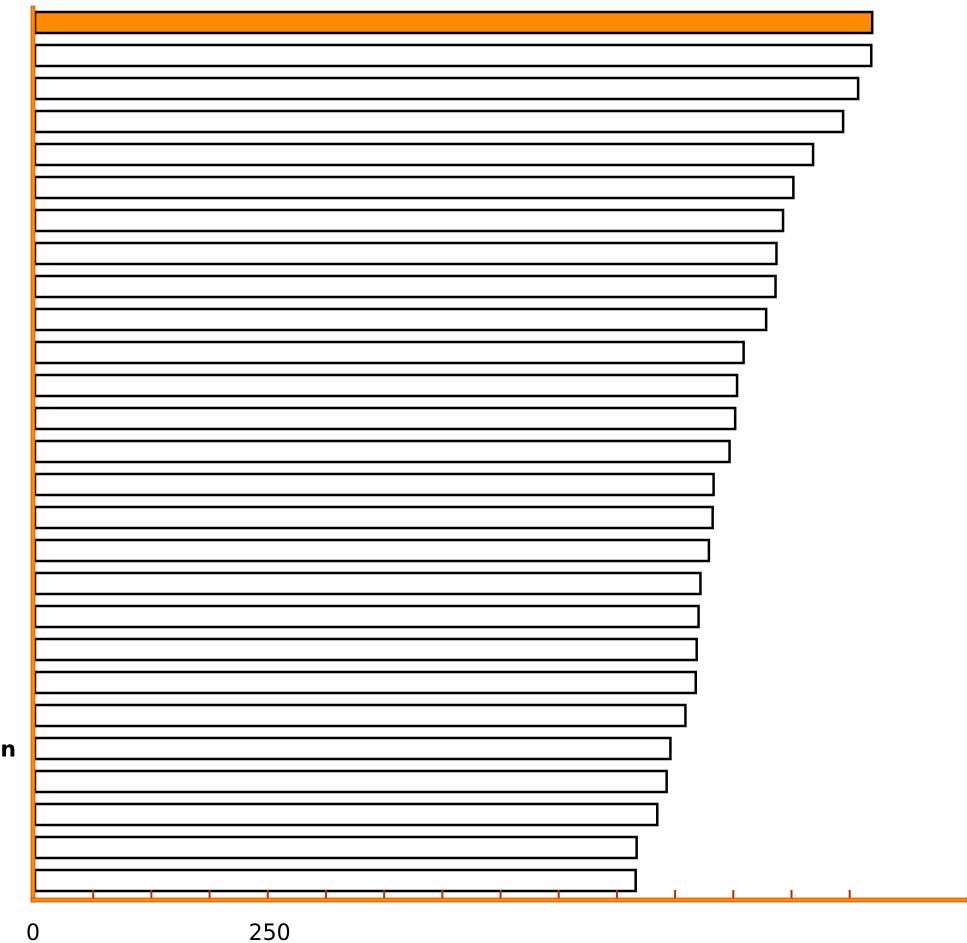  I want to click on x-tick-label-0: 0, so click(33, 932).